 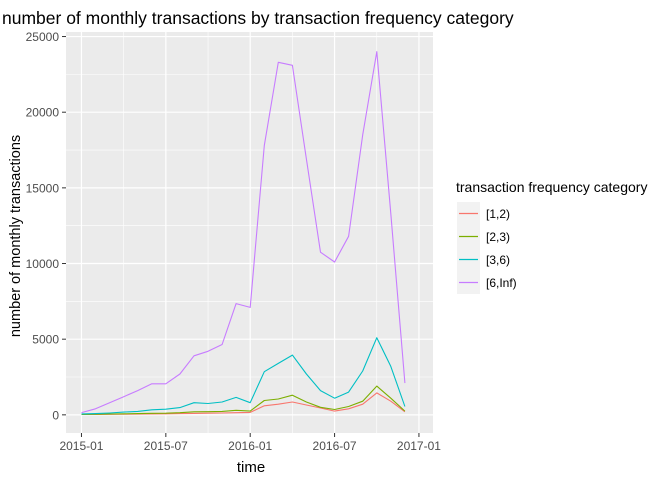 What do you see at coordinates (498, 260) in the screenshot?
I see `legend-entry-label: [3,6)` at bounding box center [498, 260].